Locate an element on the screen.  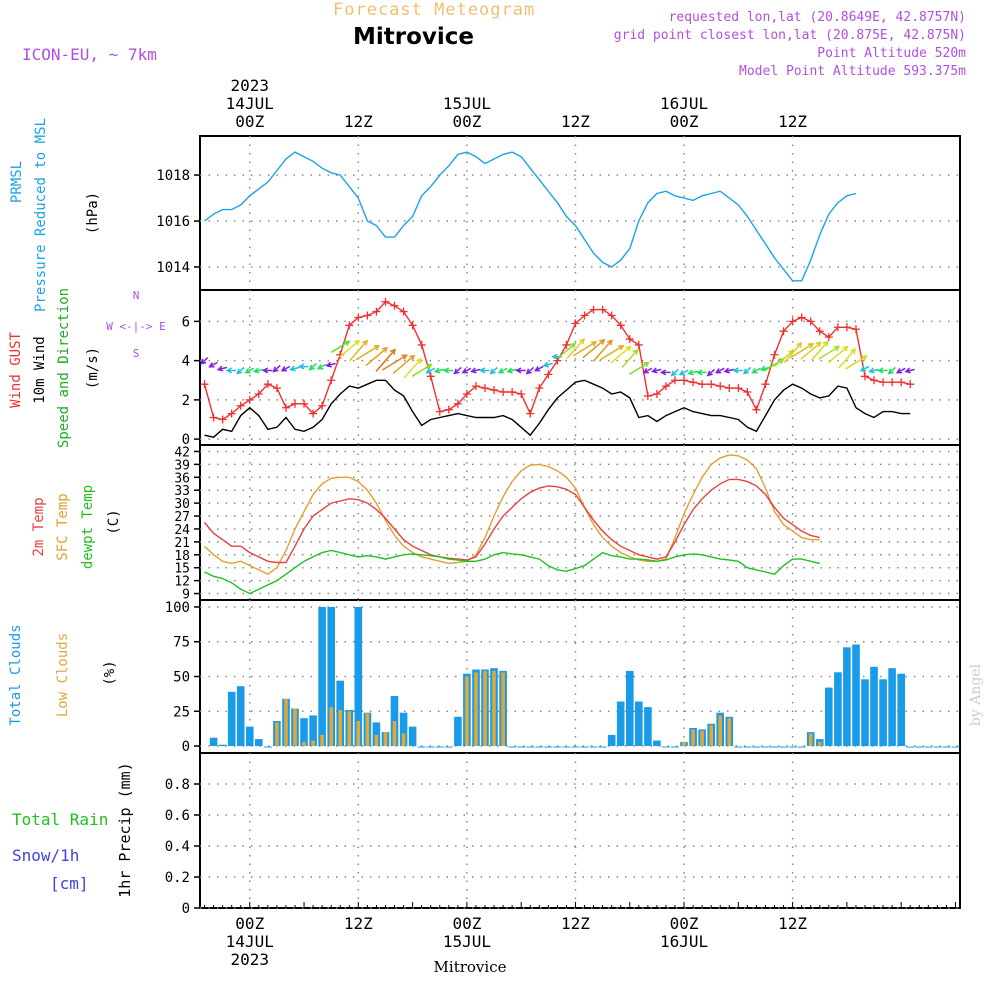
y-tick-label: 1016 is located at coordinates (173, 222).